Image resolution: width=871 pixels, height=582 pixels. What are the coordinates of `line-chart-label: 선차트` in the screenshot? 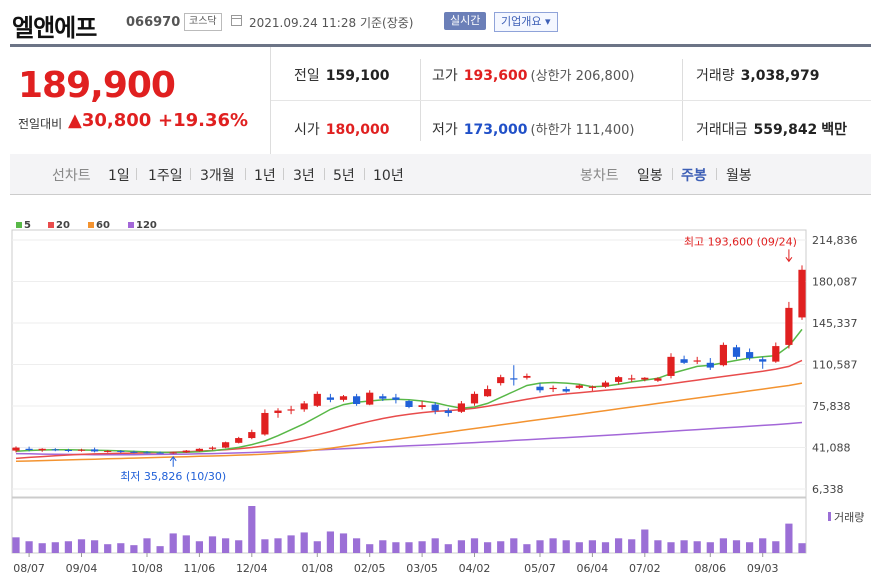 It's located at (71, 176).